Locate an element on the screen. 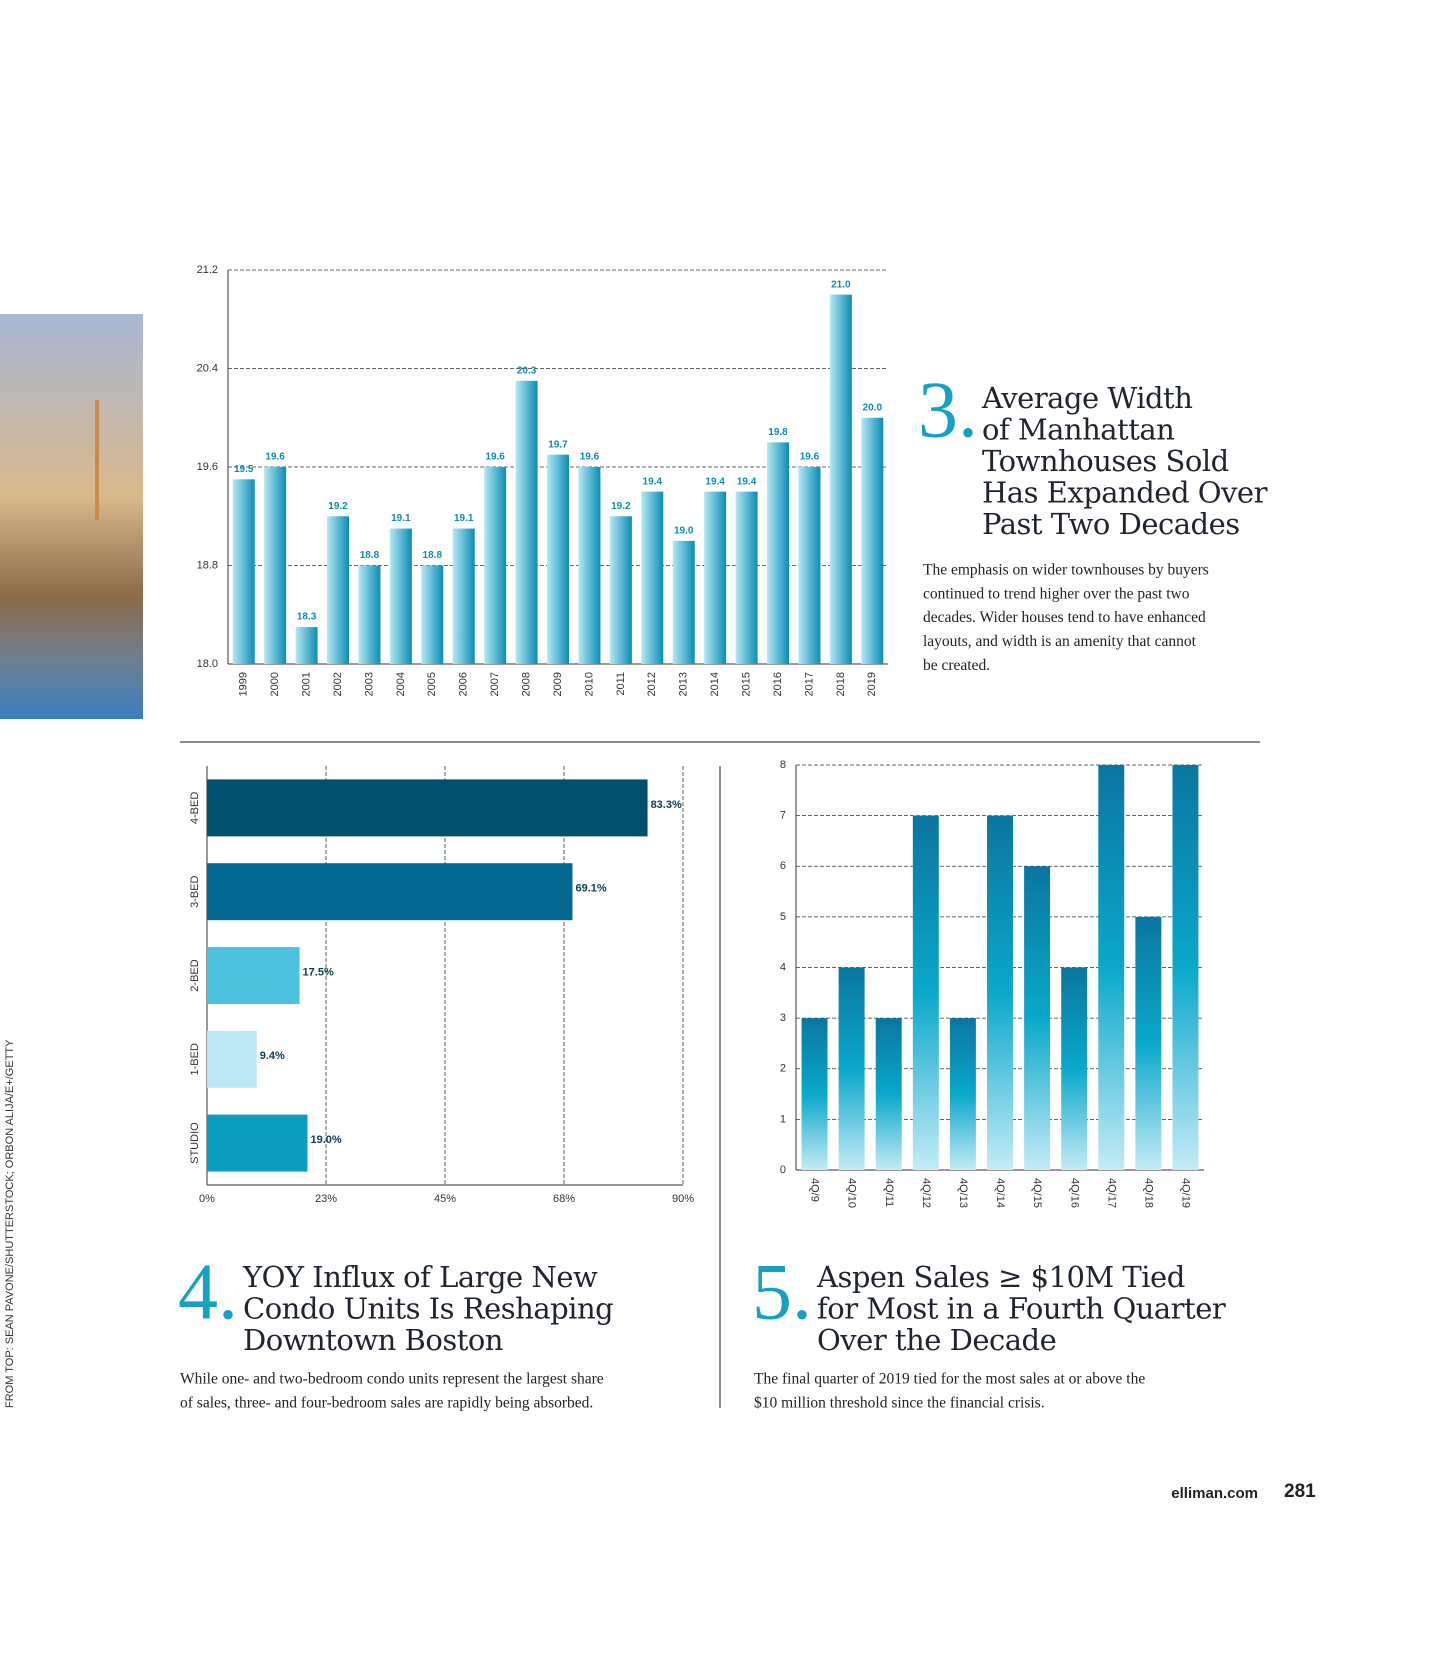  x-tick-label: 2012 is located at coordinates (652, 684).